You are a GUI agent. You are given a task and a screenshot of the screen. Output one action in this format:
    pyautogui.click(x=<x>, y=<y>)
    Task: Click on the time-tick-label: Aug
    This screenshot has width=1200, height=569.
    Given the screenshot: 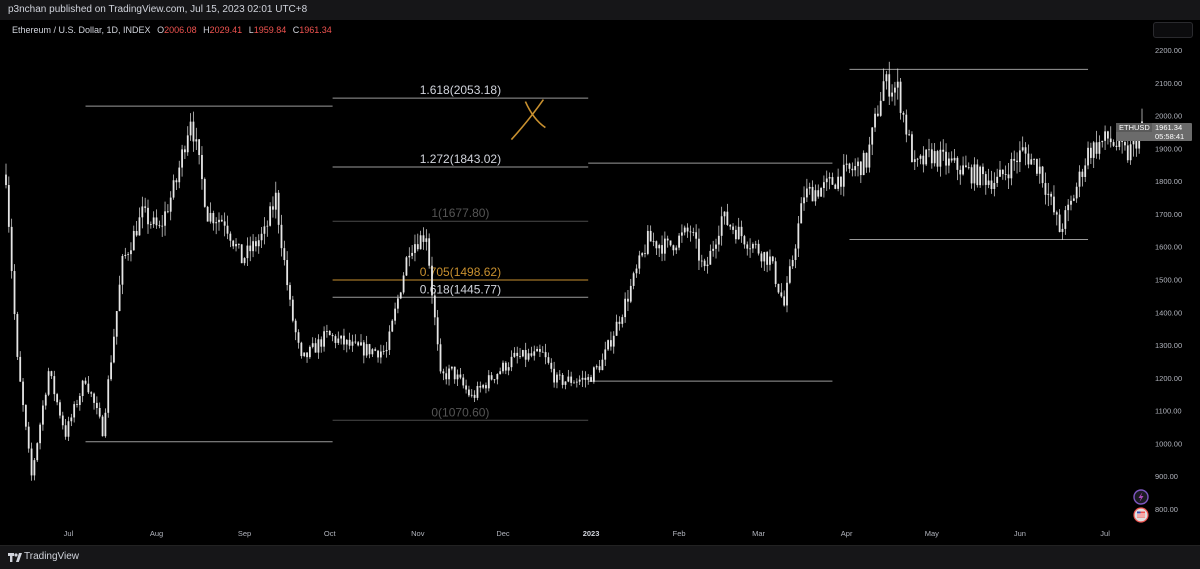 What is the action you would take?
    pyautogui.click(x=156, y=533)
    